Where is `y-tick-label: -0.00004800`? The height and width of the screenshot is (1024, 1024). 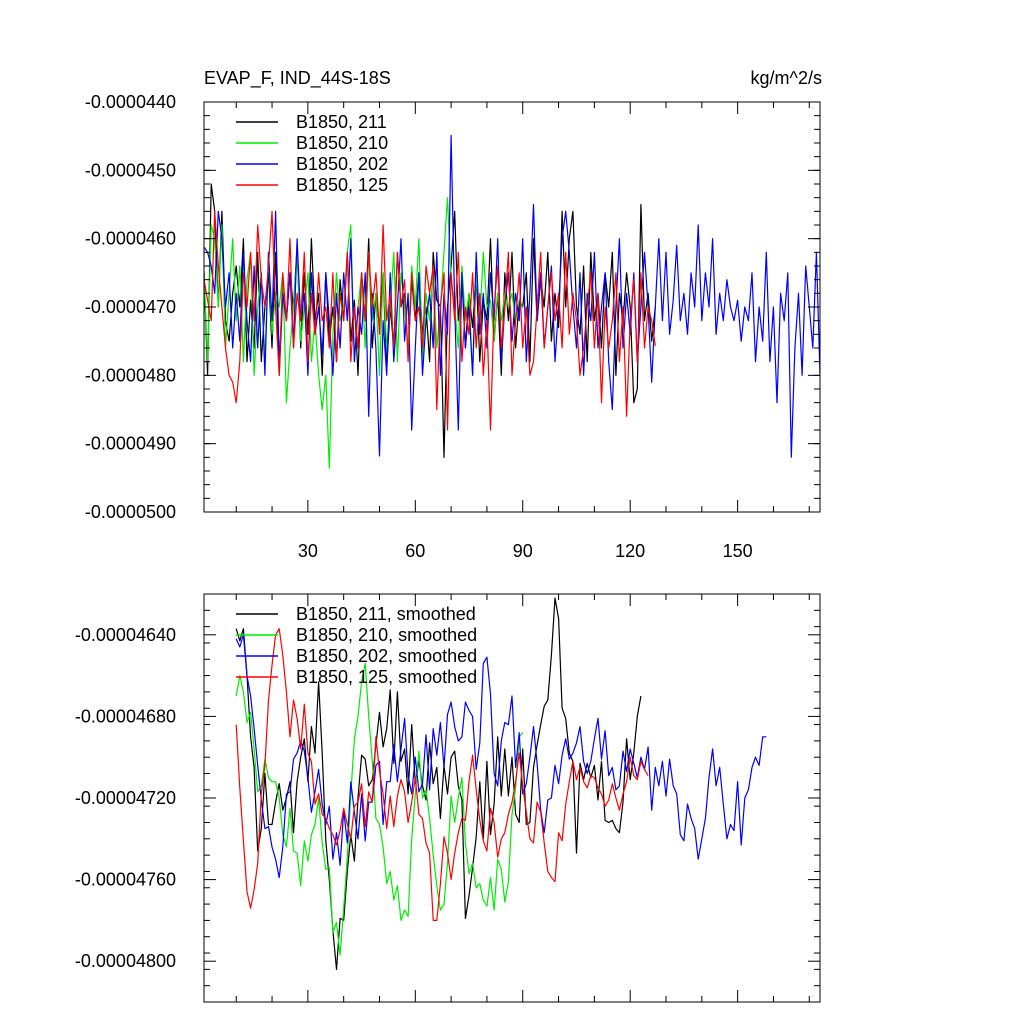
y-tick-label: -0.00004800 is located at coordinates (125, 961).